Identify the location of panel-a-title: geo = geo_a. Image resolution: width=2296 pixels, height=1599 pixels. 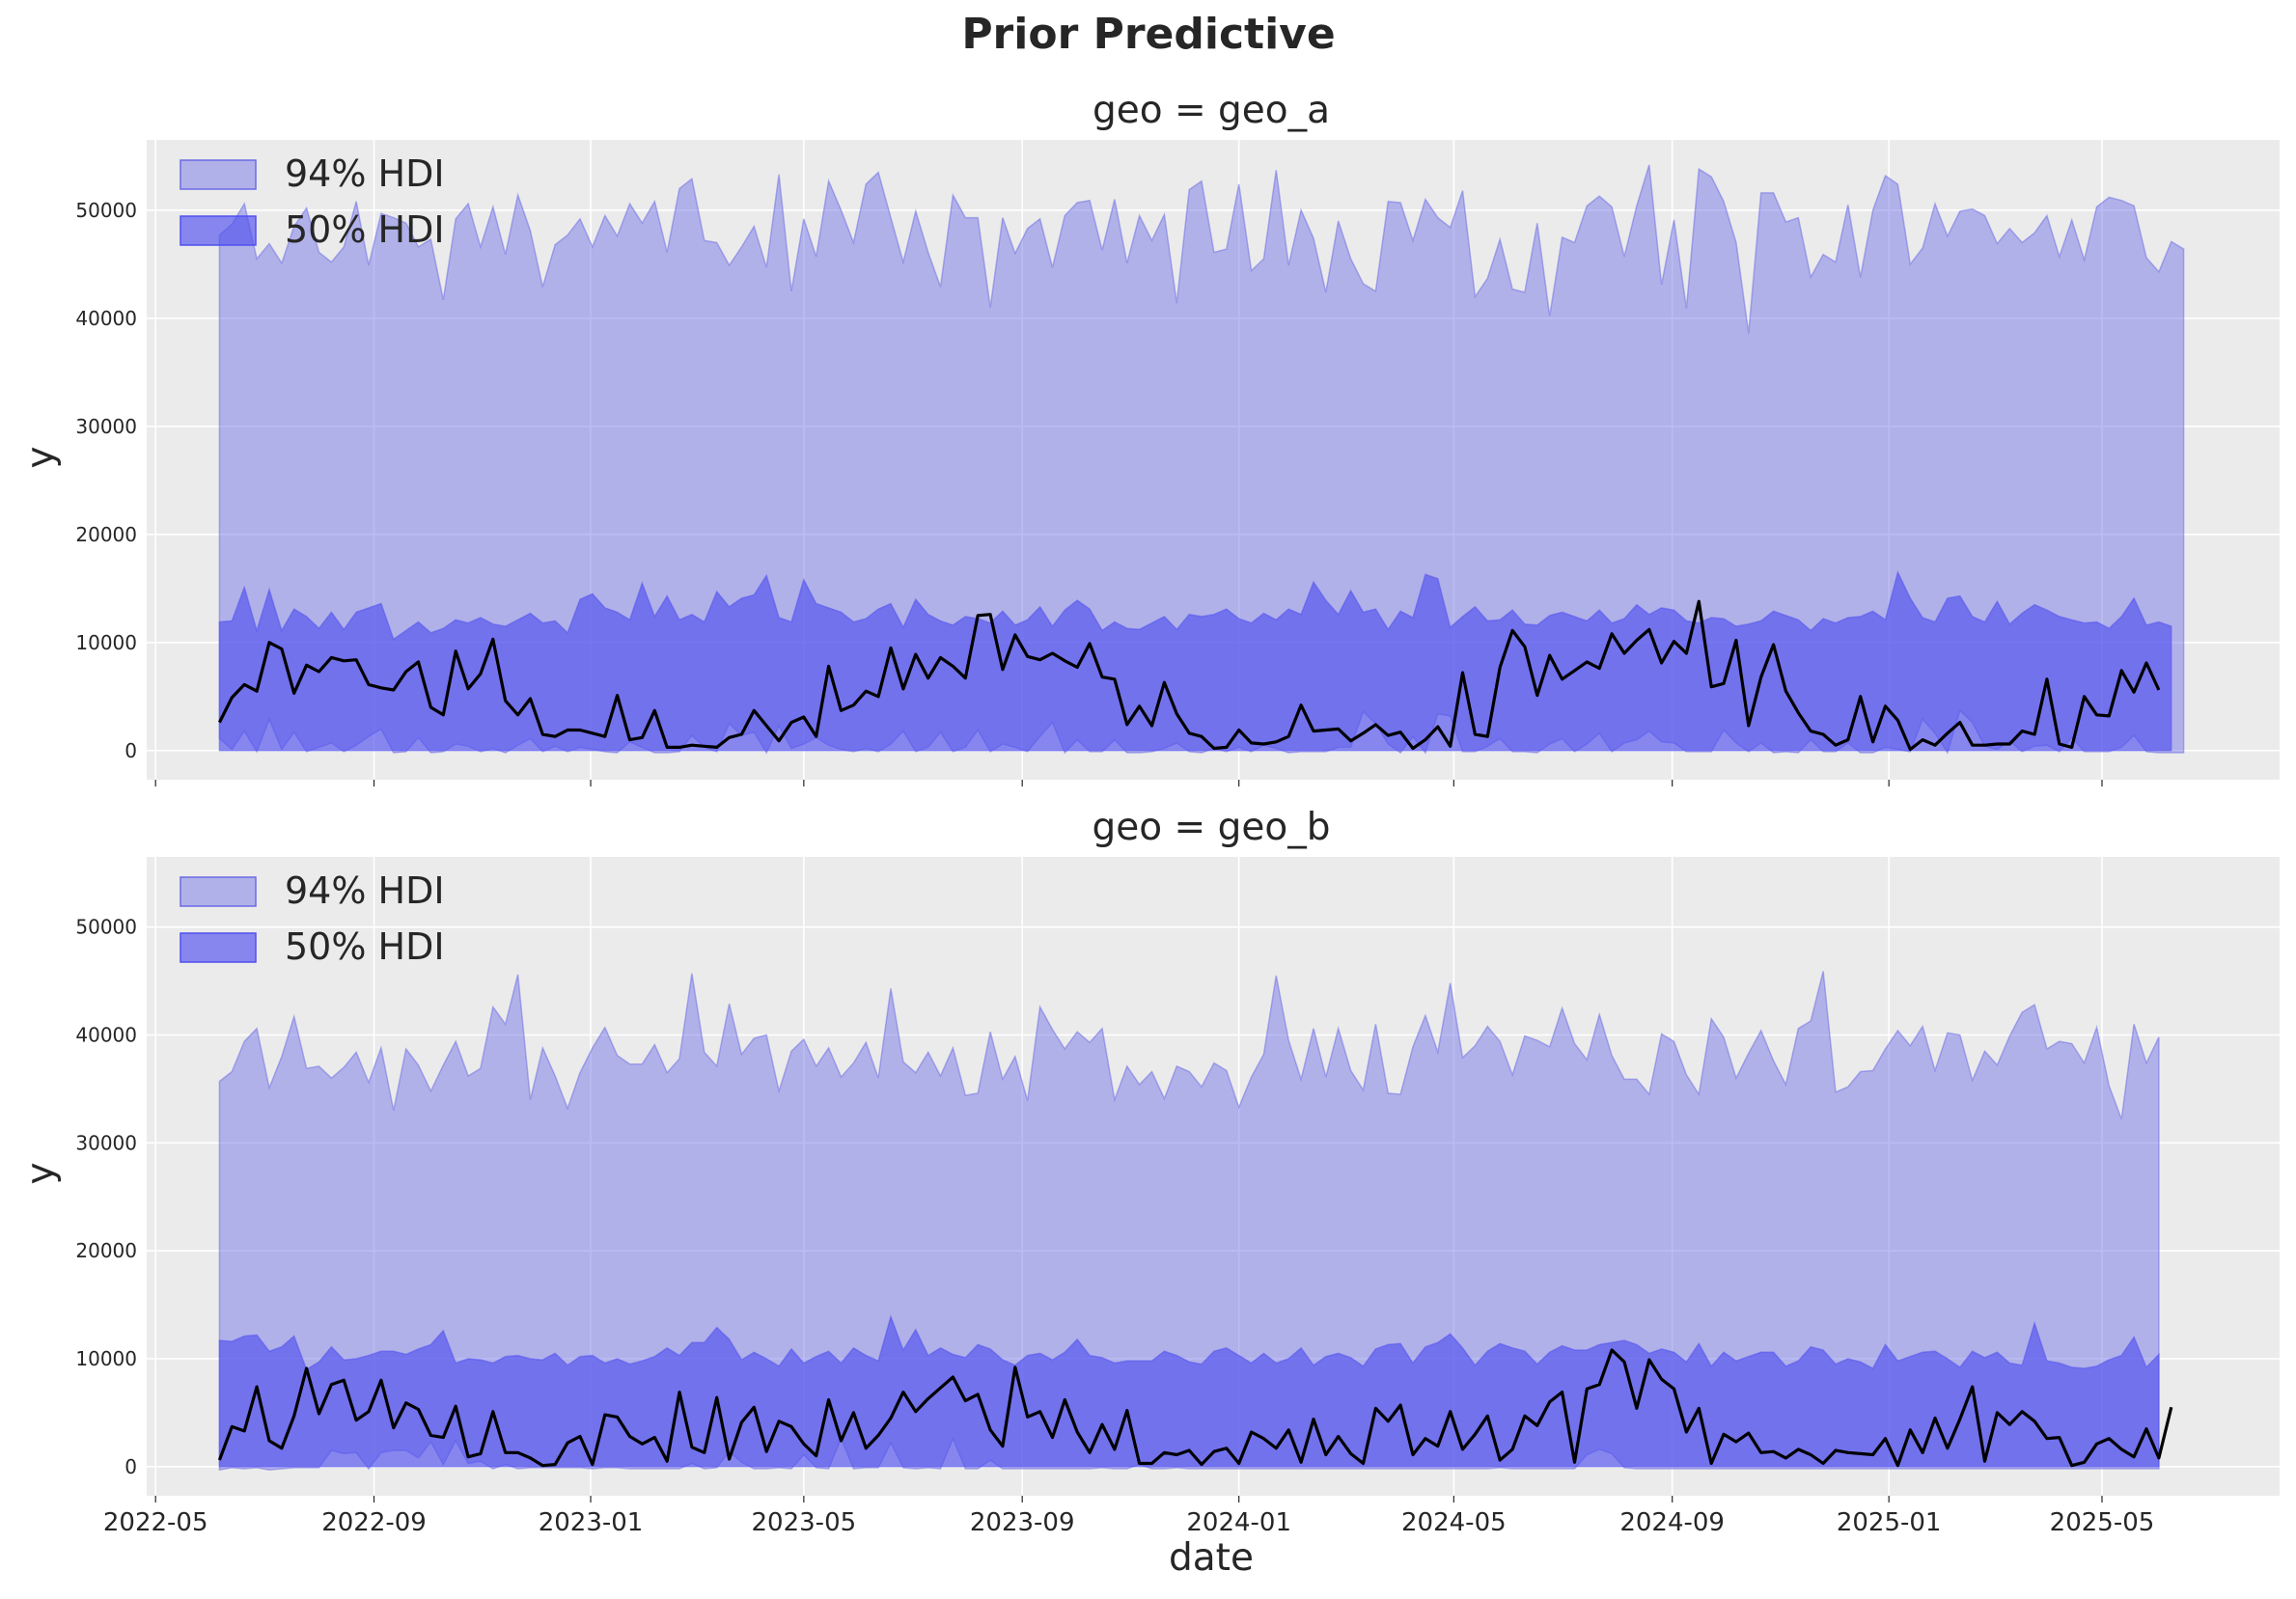
(1211, 110).